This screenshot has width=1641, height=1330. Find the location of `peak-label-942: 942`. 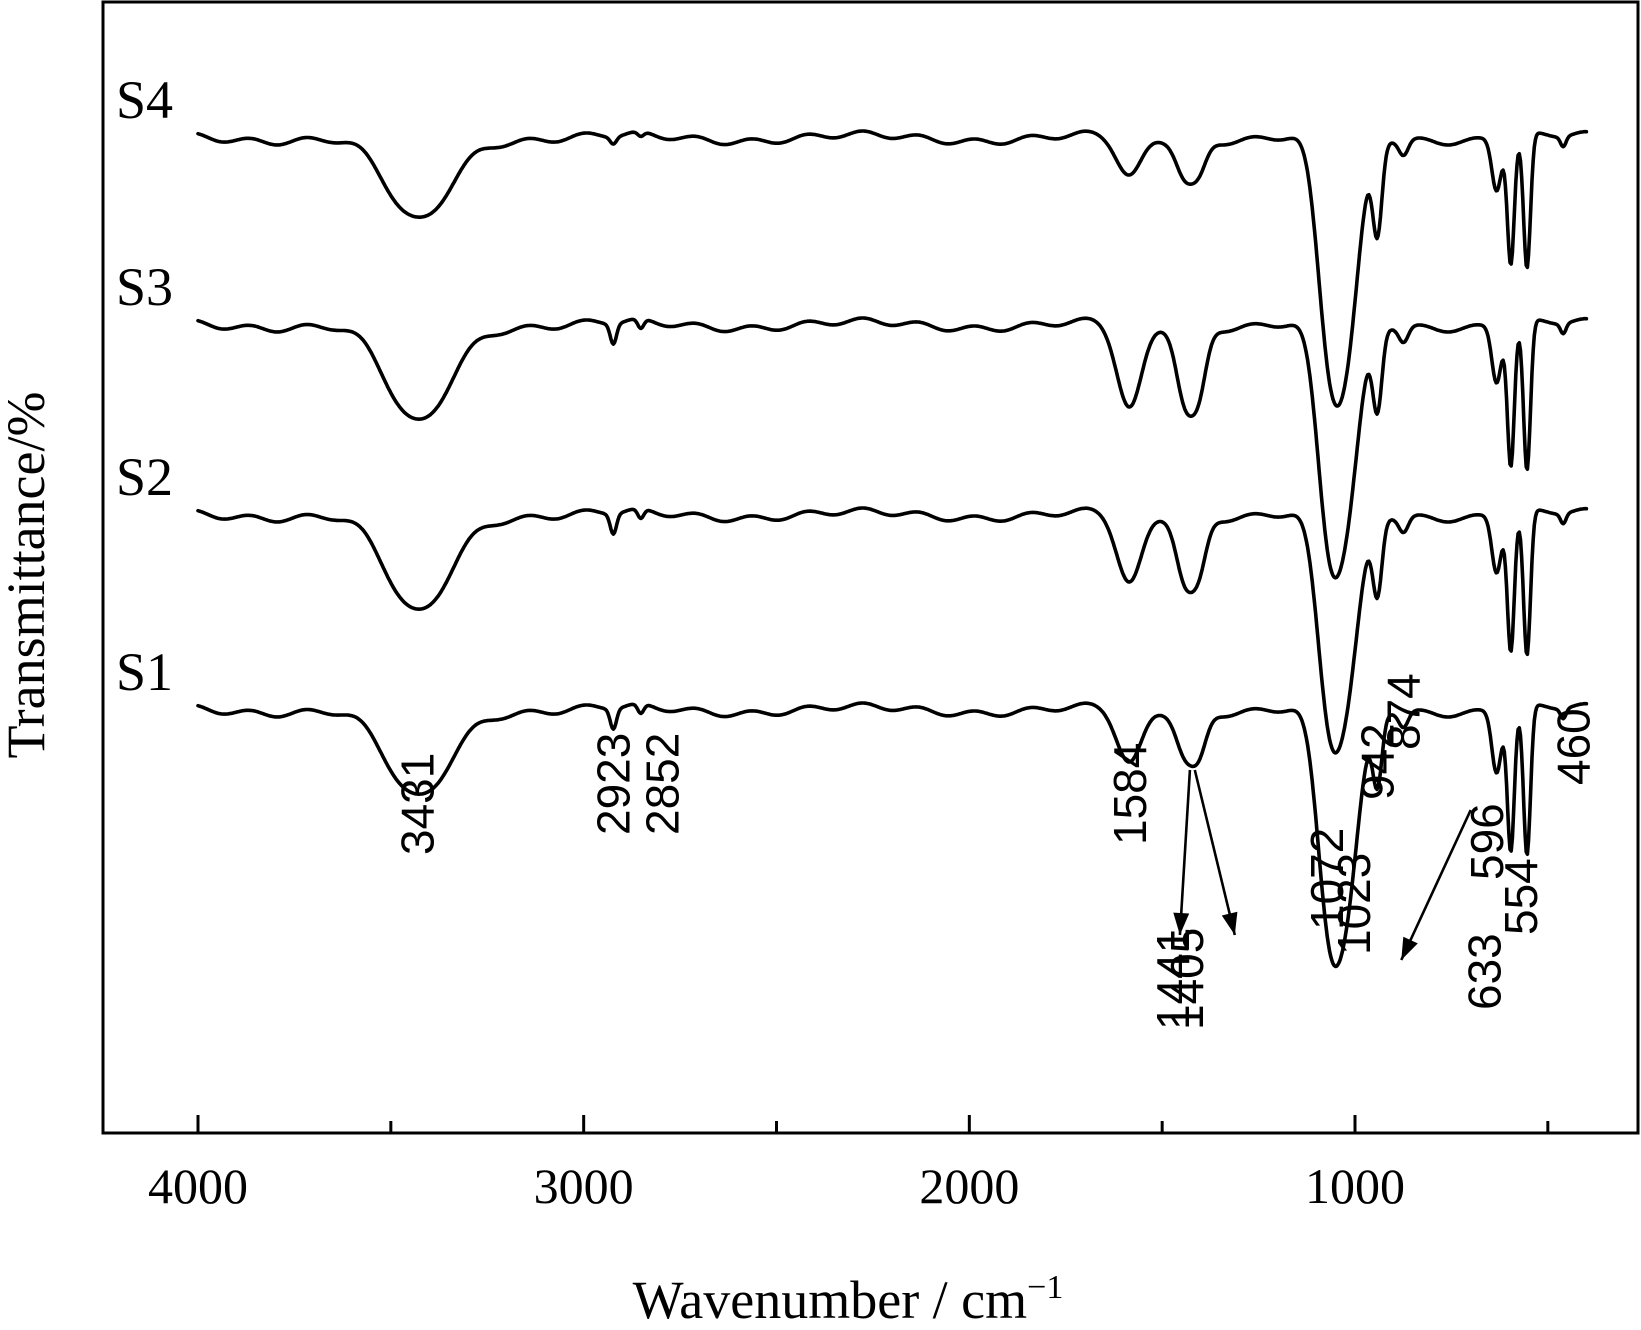

peak-label-942: 942 is located at coordinates (1377, 761).